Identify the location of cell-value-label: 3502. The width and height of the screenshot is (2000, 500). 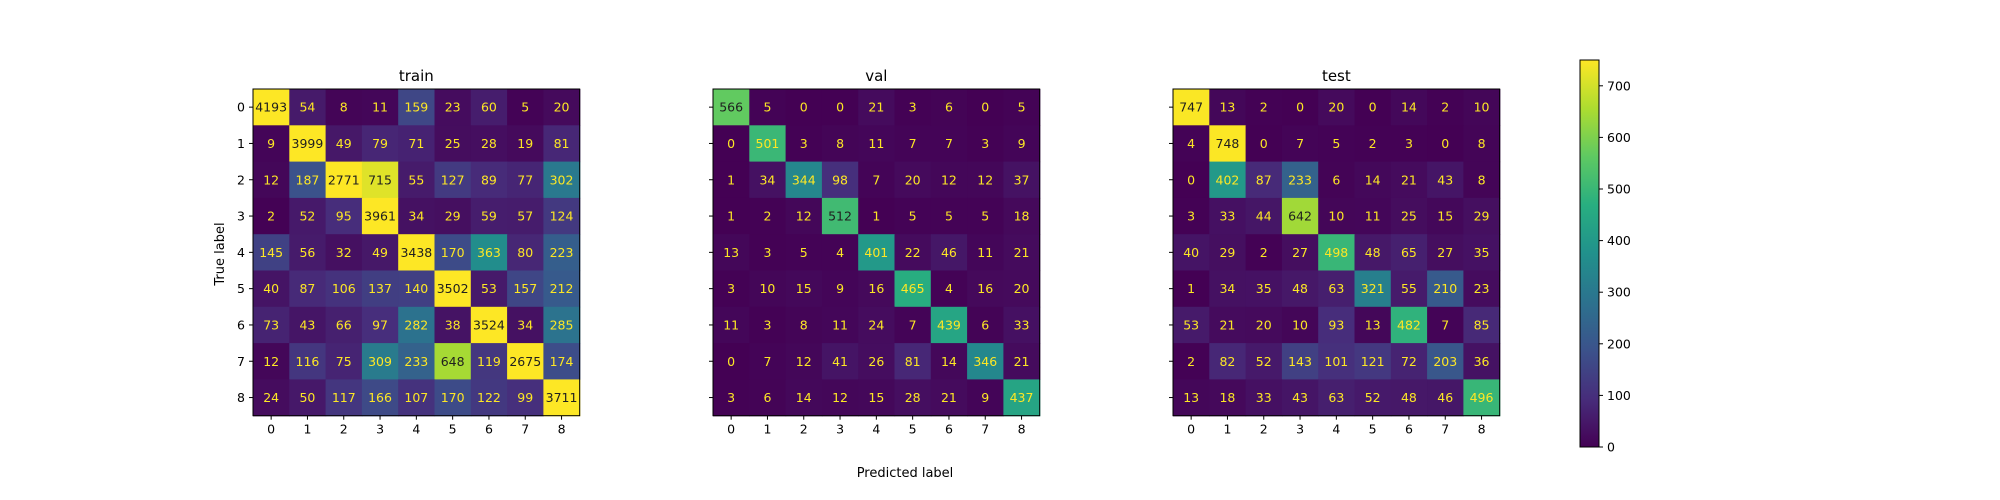
(453, 288).